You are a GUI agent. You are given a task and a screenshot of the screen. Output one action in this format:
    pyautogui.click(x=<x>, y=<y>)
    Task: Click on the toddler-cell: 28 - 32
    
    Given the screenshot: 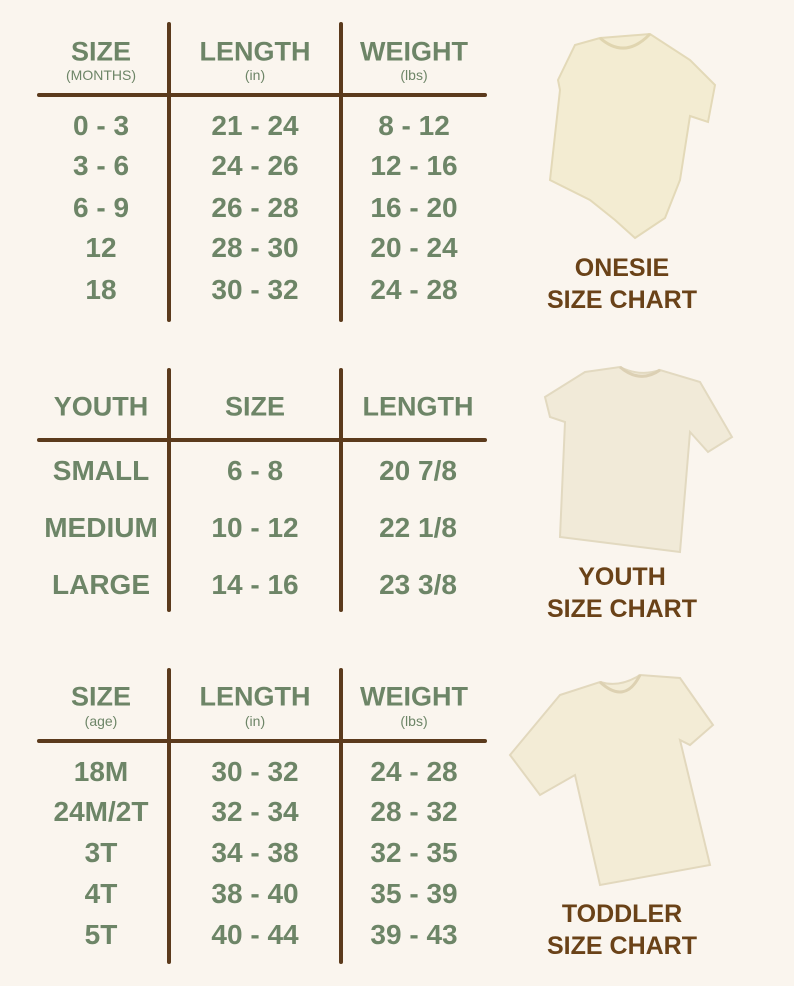 What is the action you would take?
    pyautogui.click(x=414, y=811)
    